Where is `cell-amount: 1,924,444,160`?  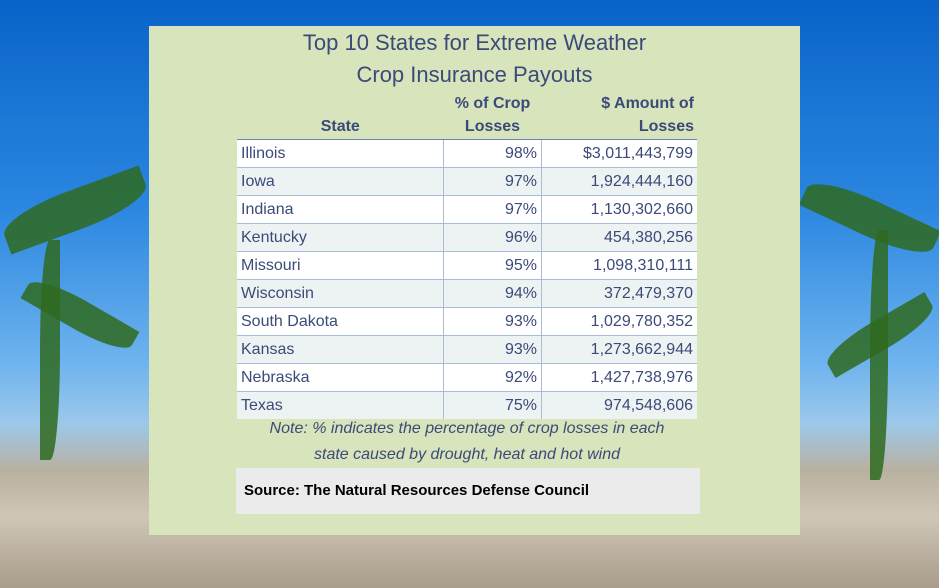 cell-amount: 1,924,444,160 is located at coordinates (619, 181).